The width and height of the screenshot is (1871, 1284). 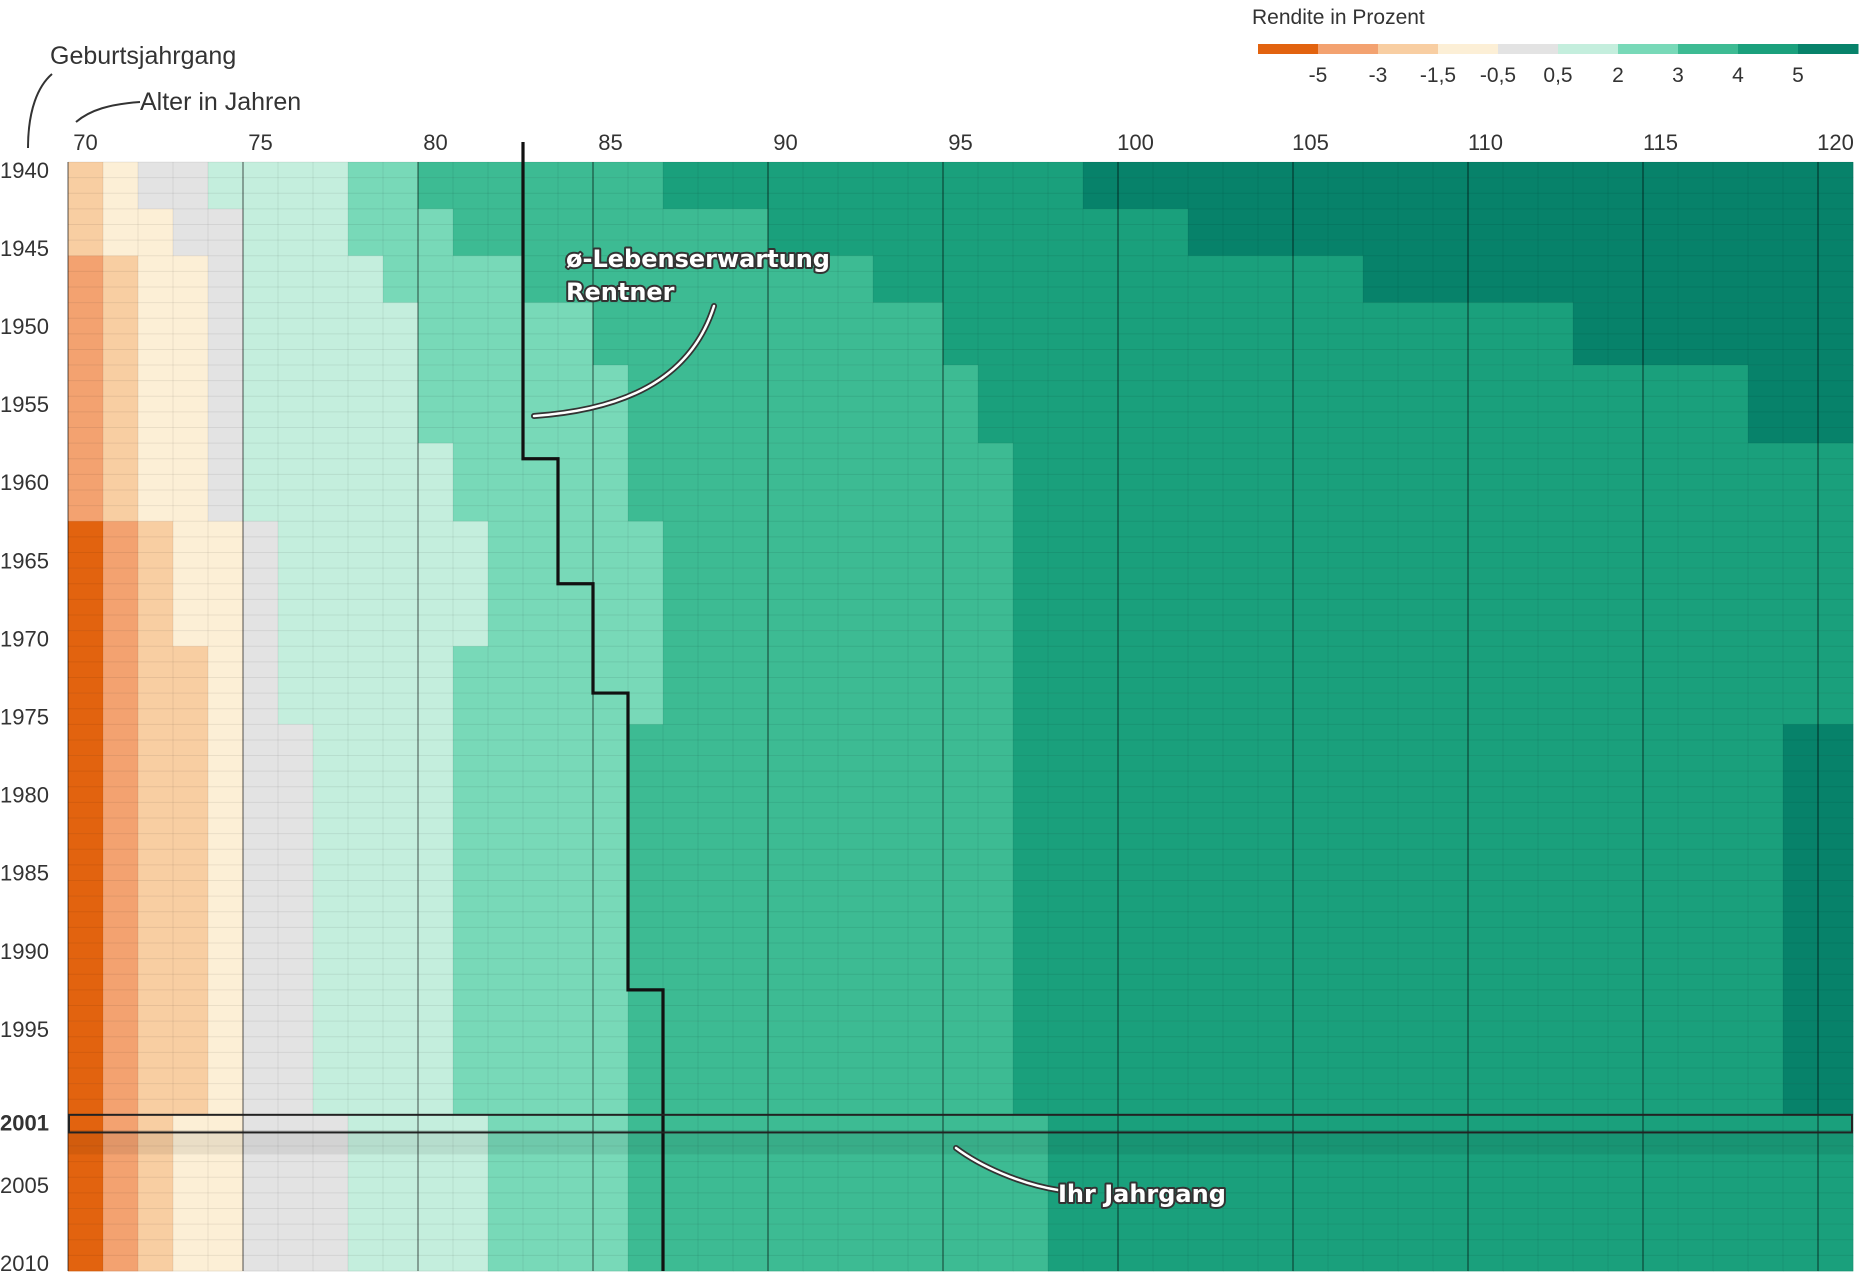 What do you see at coordinates (593, 707) in the screenshot?
I see `life-expectancy-line` at bounding box center [593, 707].